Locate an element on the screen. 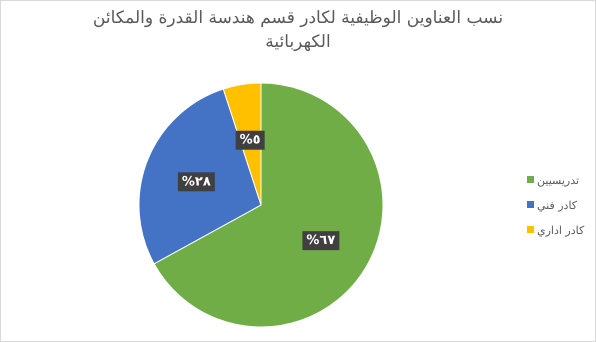 This screenshot has height=342, width=596. legend-label: كادر اداري is located at coordinates (561, 230).